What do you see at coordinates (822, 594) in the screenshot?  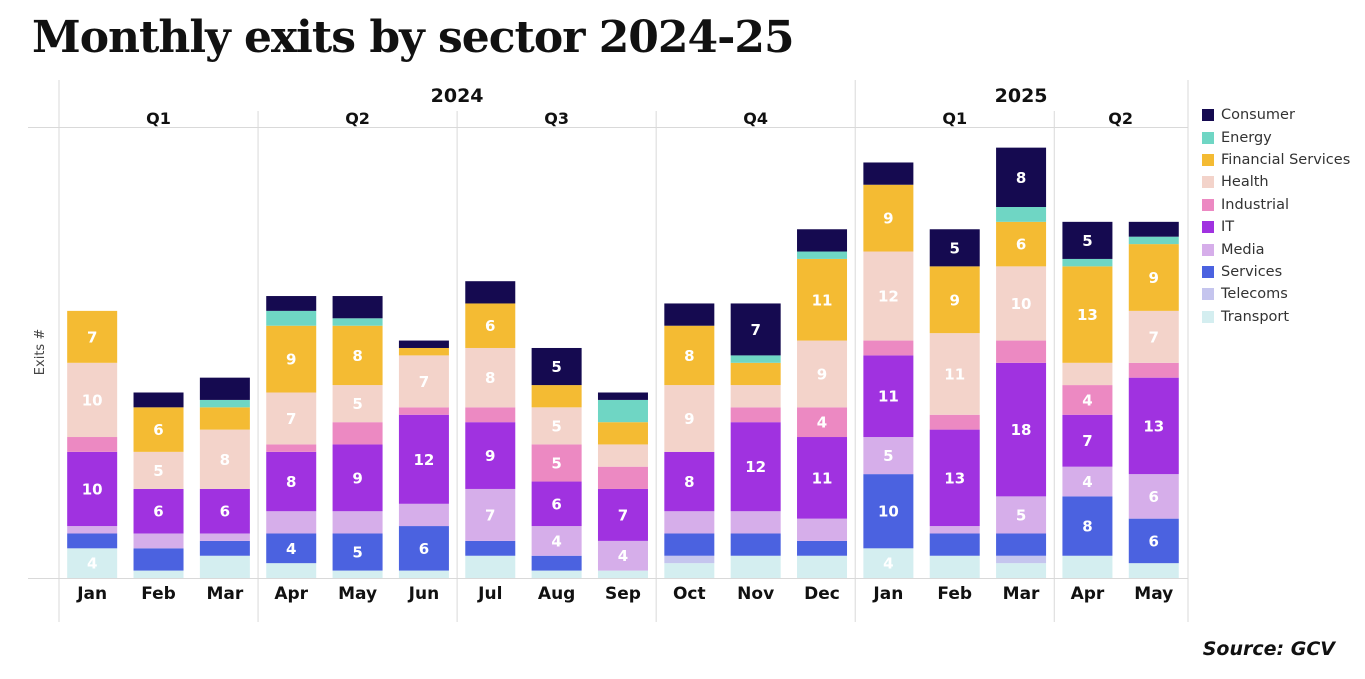 I see `x-tick-label: Dec` at bounding box center [822, 594].